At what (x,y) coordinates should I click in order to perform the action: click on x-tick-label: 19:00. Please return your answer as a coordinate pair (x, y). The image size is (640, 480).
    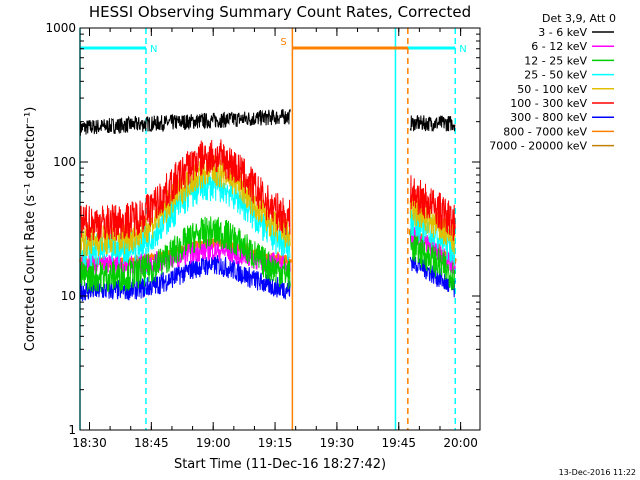
    Looking at the image, I should click on (213, 443).